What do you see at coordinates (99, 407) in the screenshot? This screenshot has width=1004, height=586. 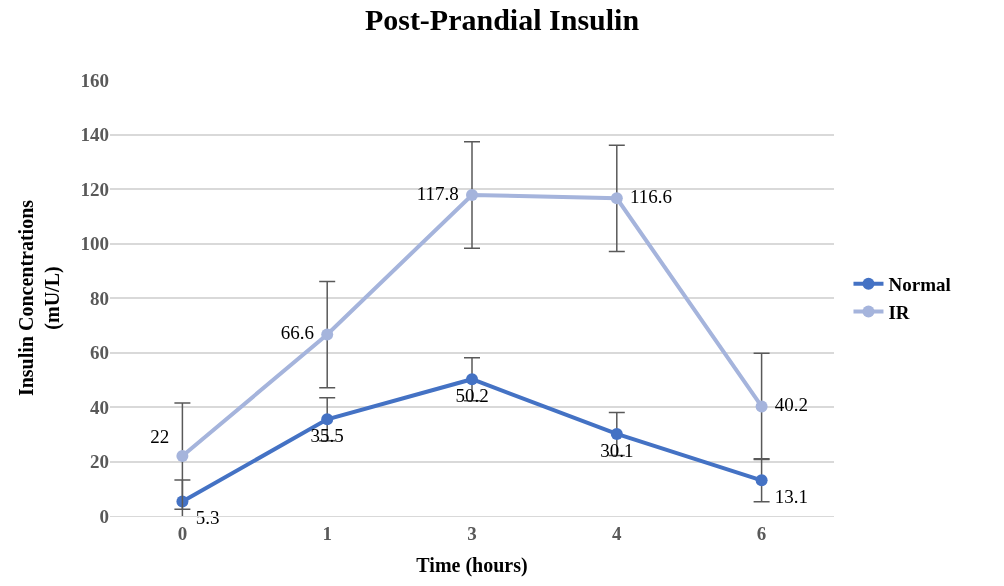 I see `y-tick-label: 40` at bounding box center [99, 407].